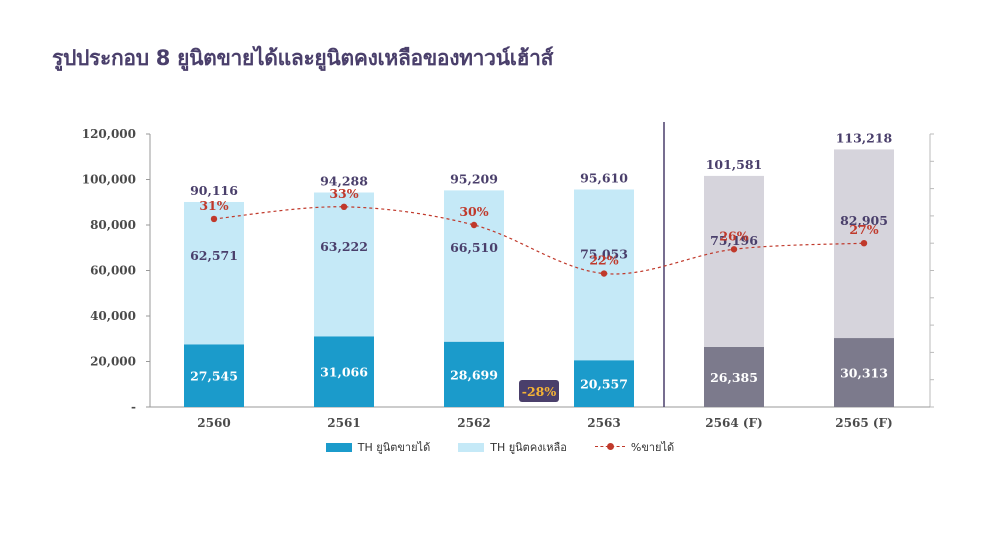  I want to click on legend-item-percent: %ขายได้, so click(634, 447).